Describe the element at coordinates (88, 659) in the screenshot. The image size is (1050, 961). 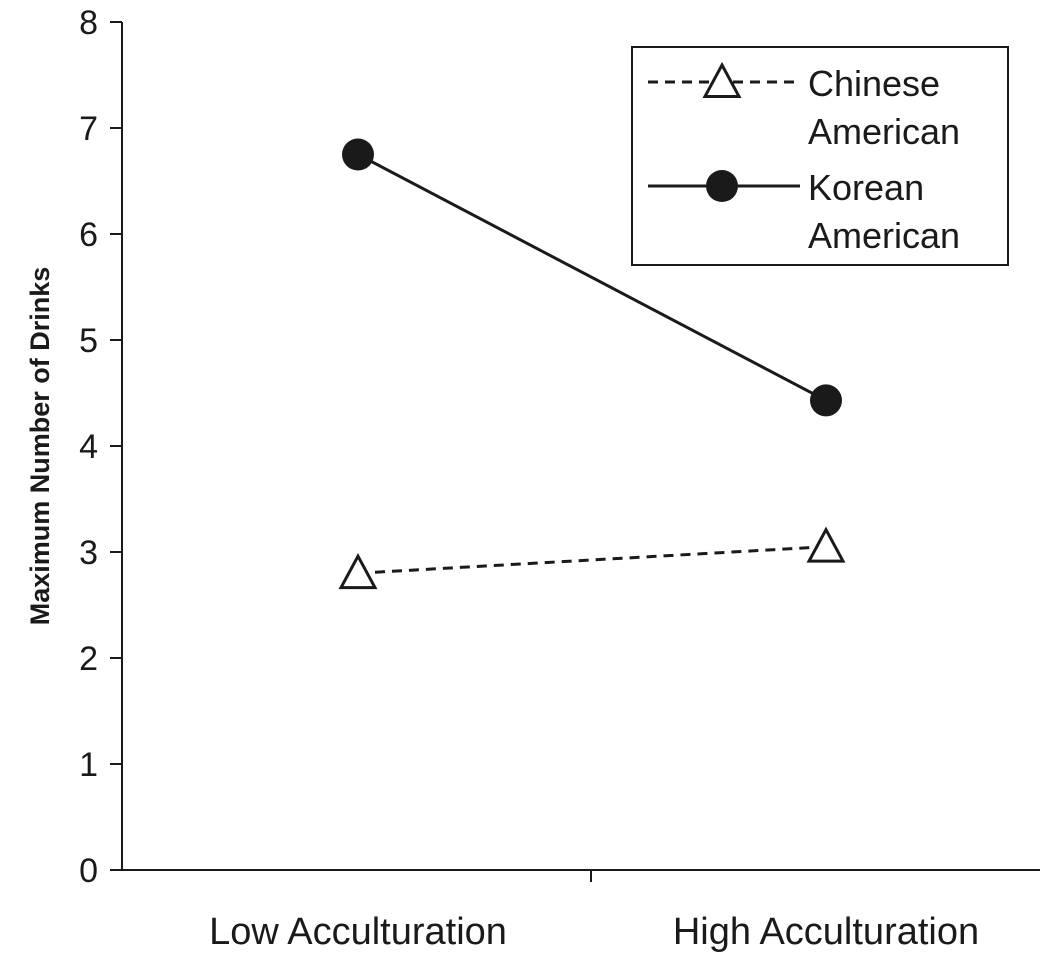
I see `y-tick-label: 2` at that location.